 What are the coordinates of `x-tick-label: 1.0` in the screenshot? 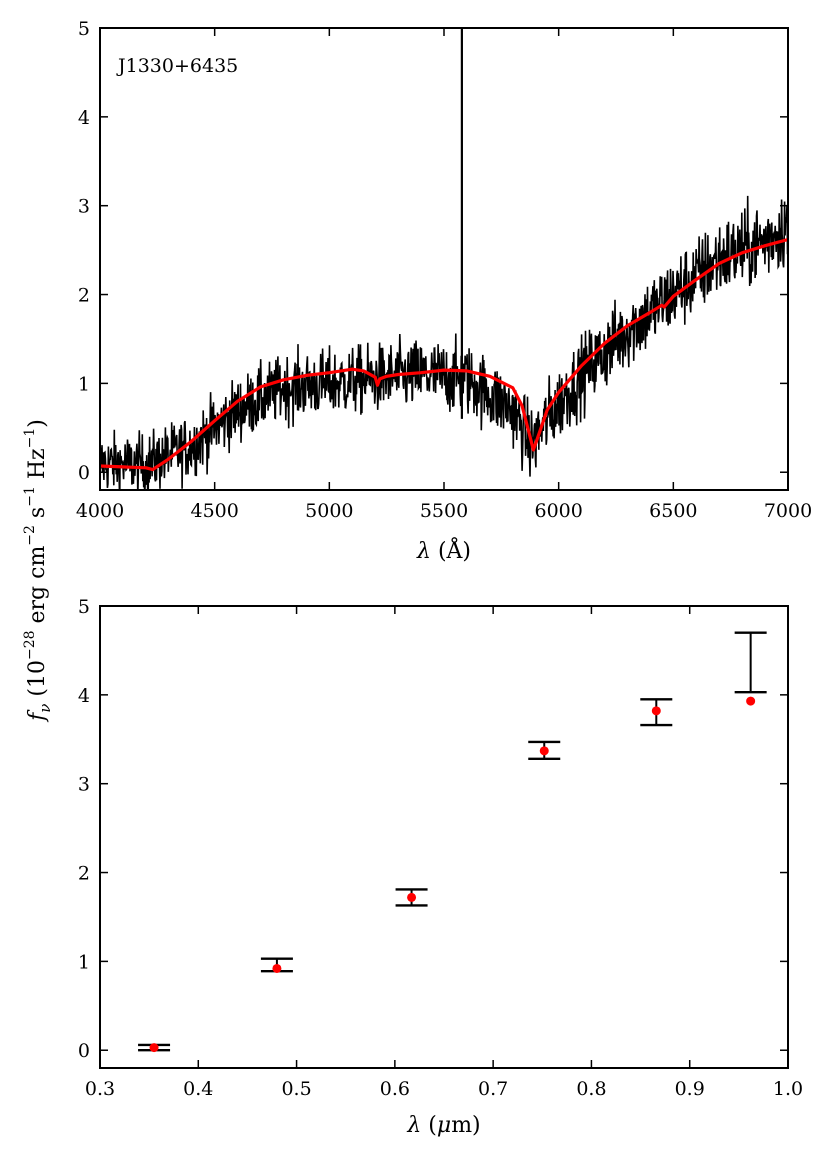 It's located at (788, 1089).